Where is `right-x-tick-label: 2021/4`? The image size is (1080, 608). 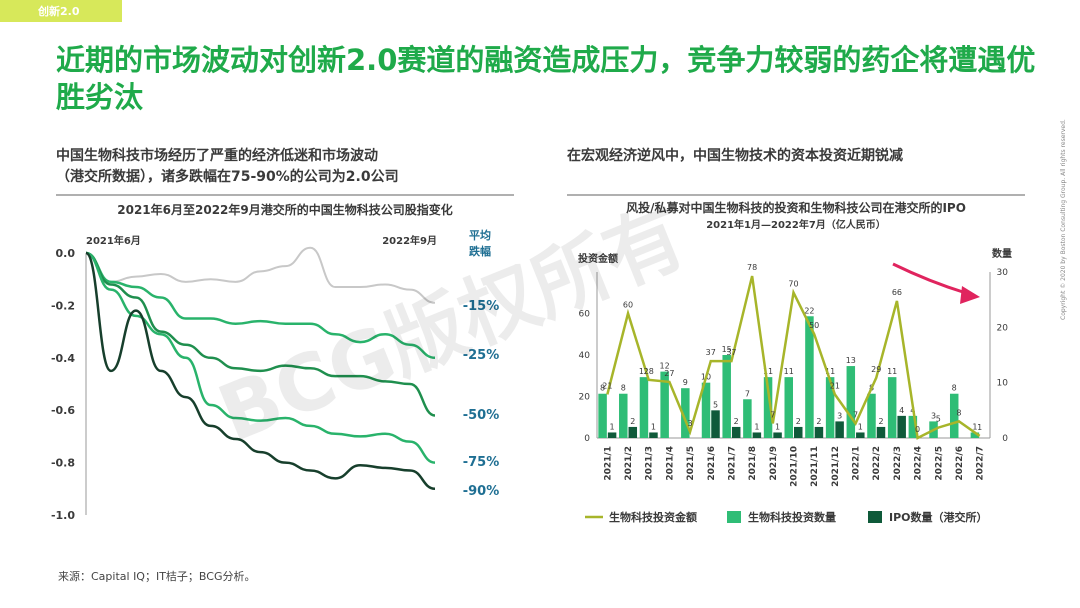
right-x-tick-label: 2021/4 is located at coordinates (670, 463).